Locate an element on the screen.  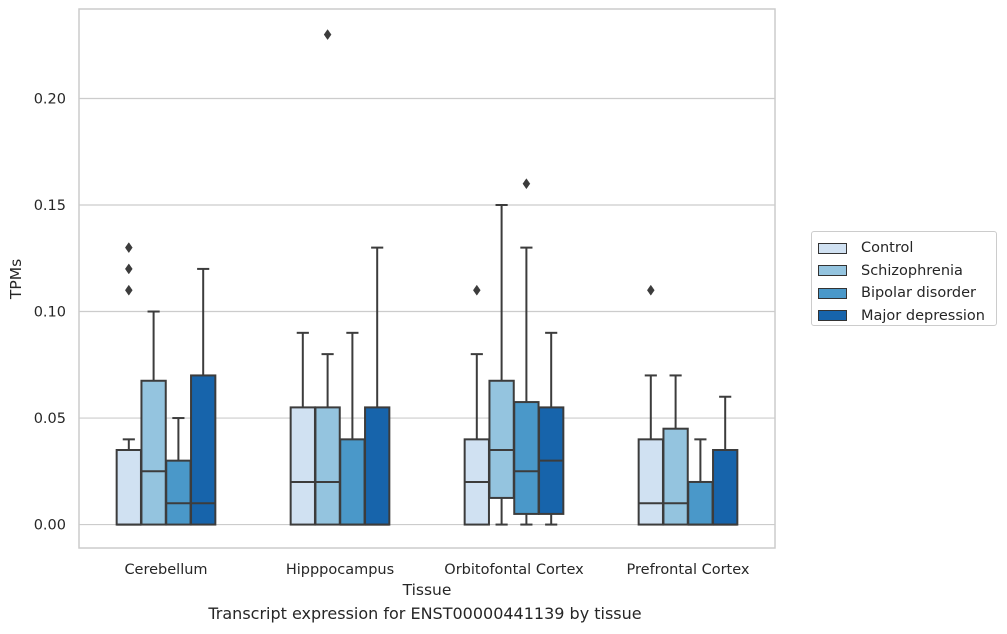
legend-item-schizophrenia: Schizophrenia is located at coordinates (907, 271).